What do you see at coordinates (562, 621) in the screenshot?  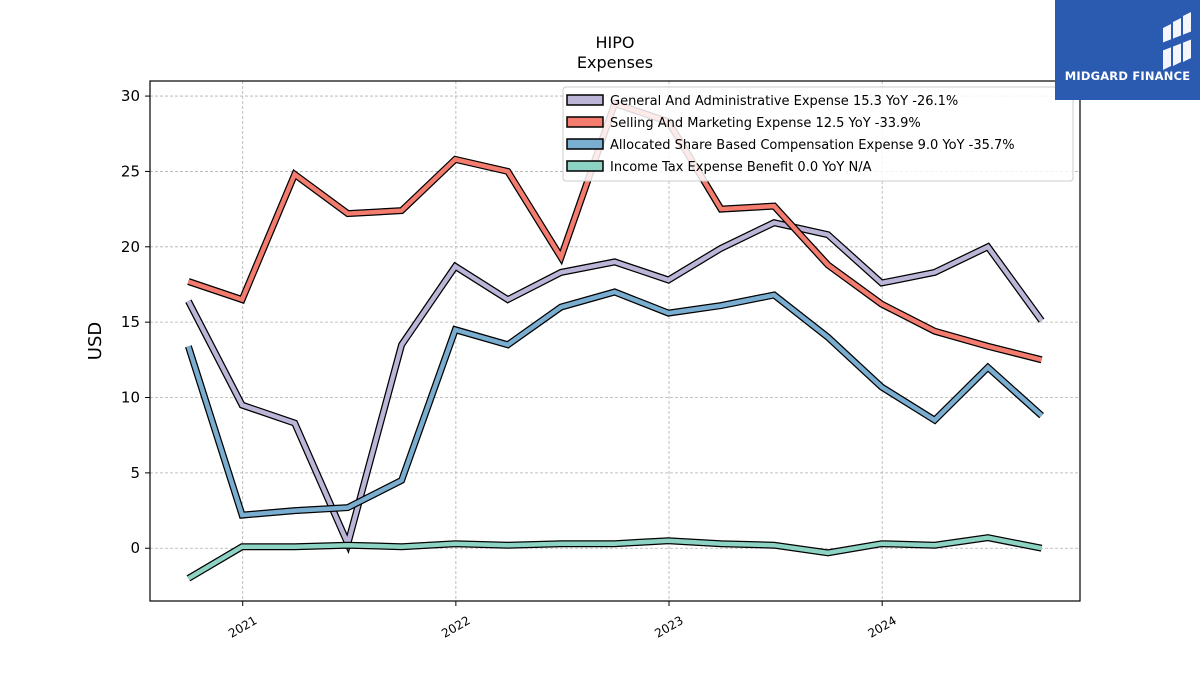 I see `x-axis: 2021 2022 2023 2024` at bounding box center [562, 621].